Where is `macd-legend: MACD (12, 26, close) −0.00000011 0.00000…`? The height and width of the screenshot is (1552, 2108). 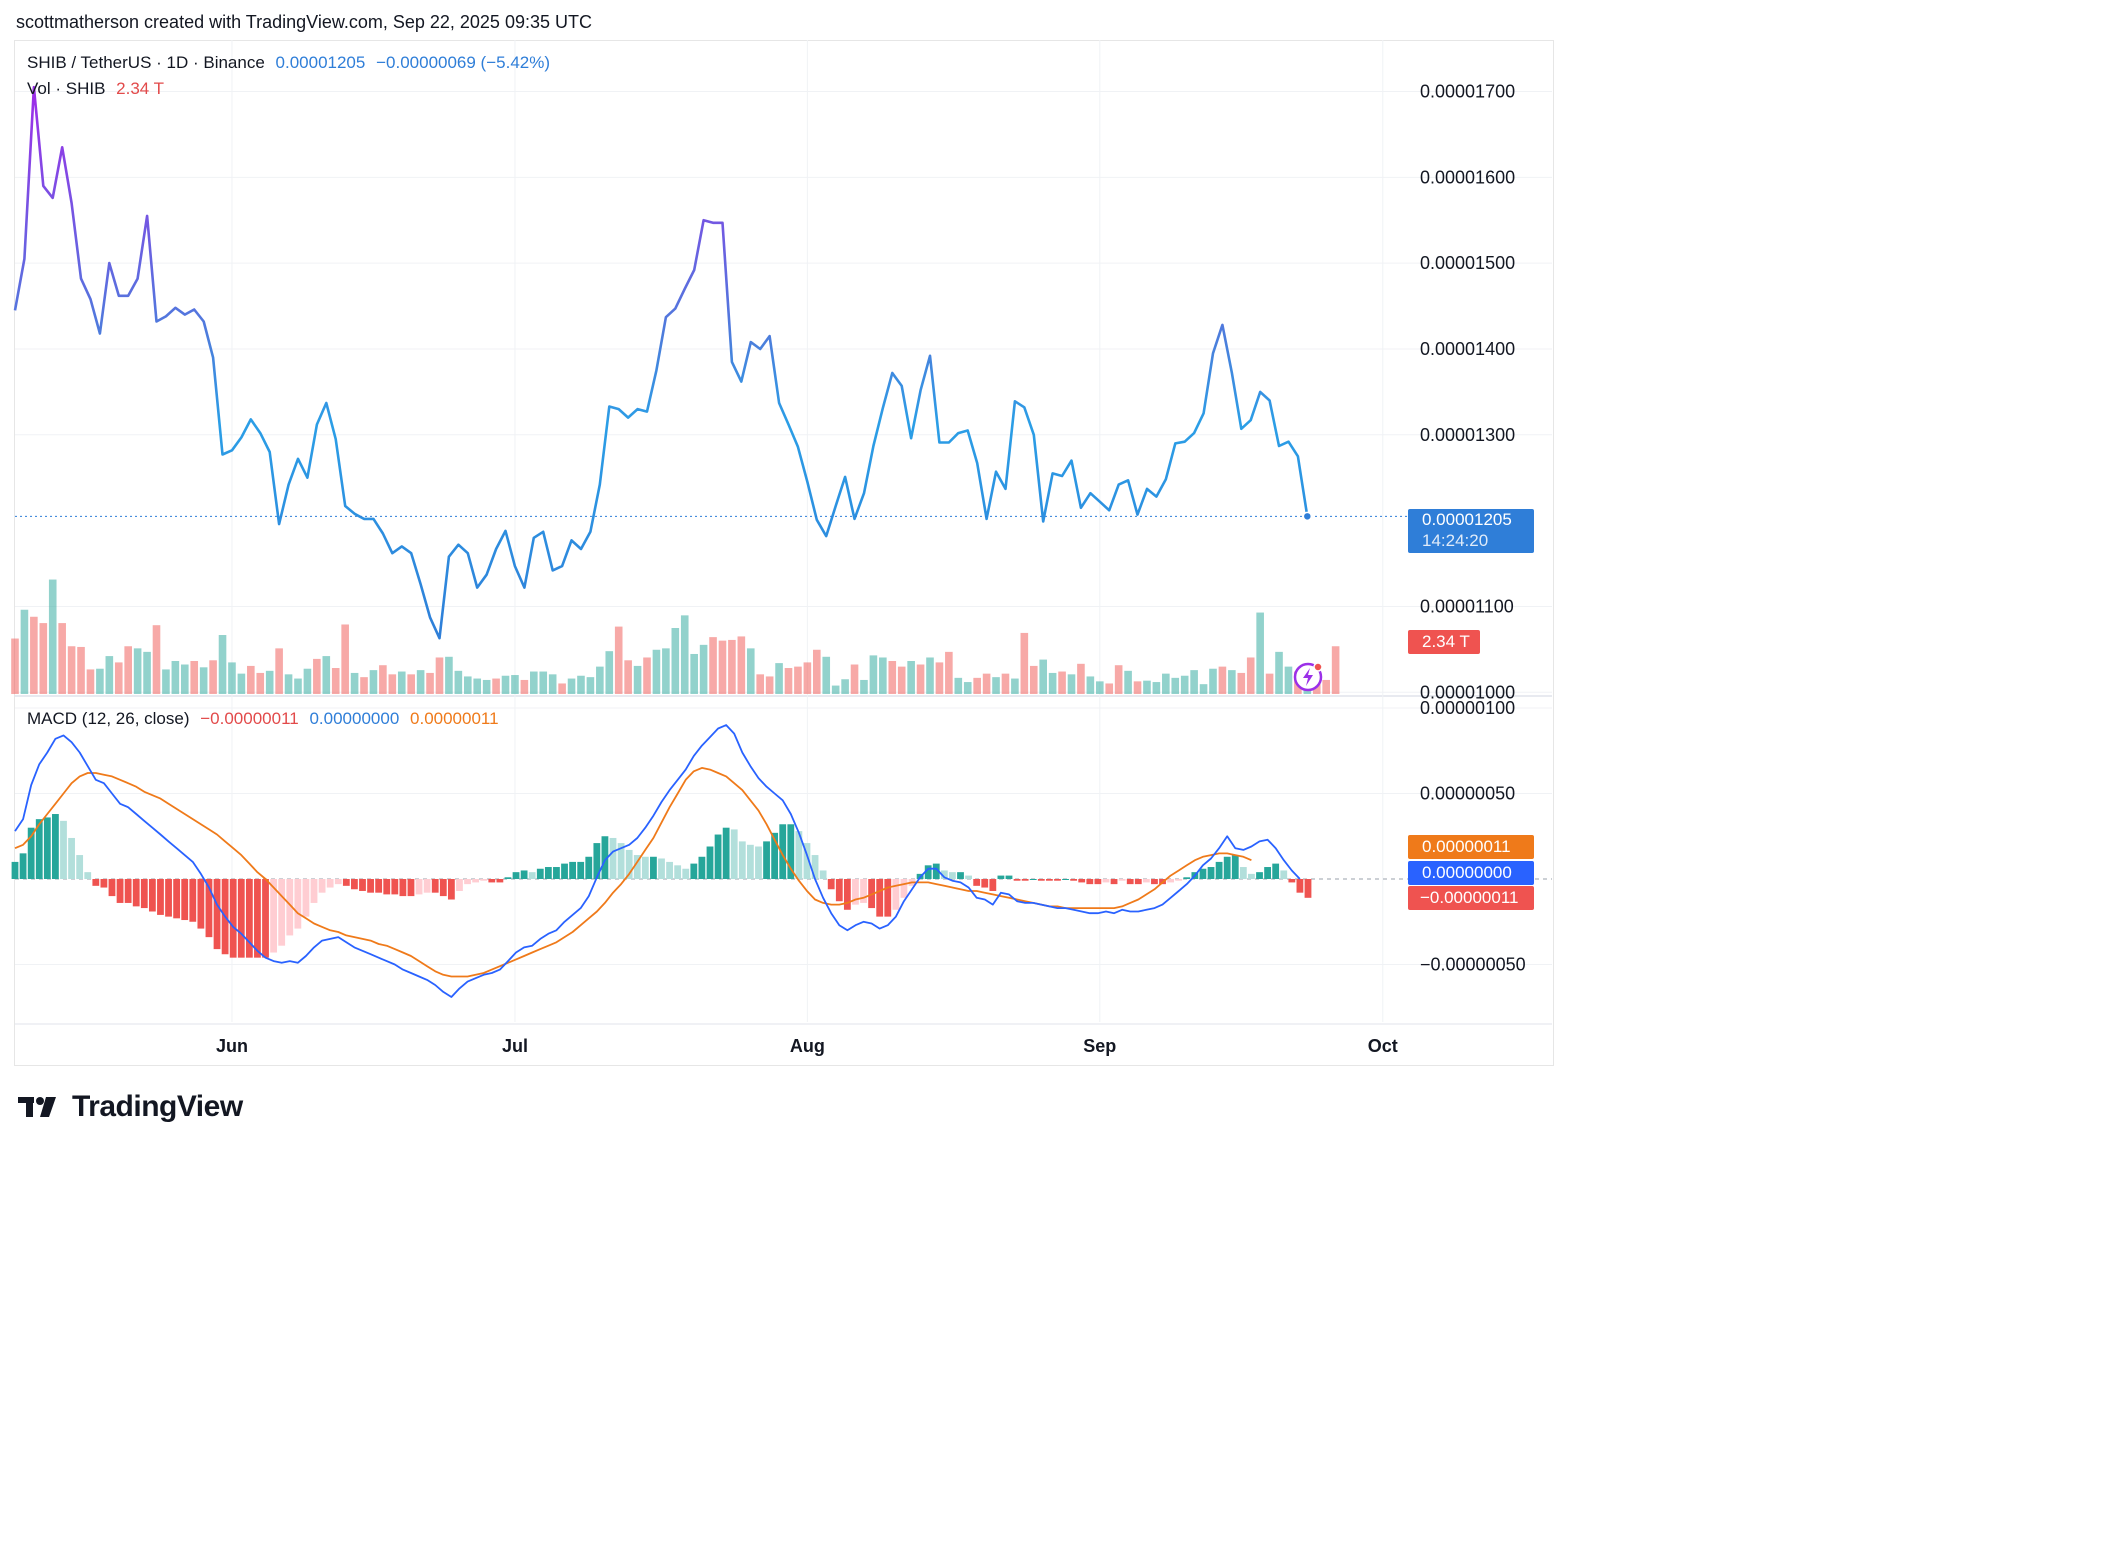 macd-legend: MACD (12, 26, close) −0.00000011 0.00000… is located at coordinates (266, 719).